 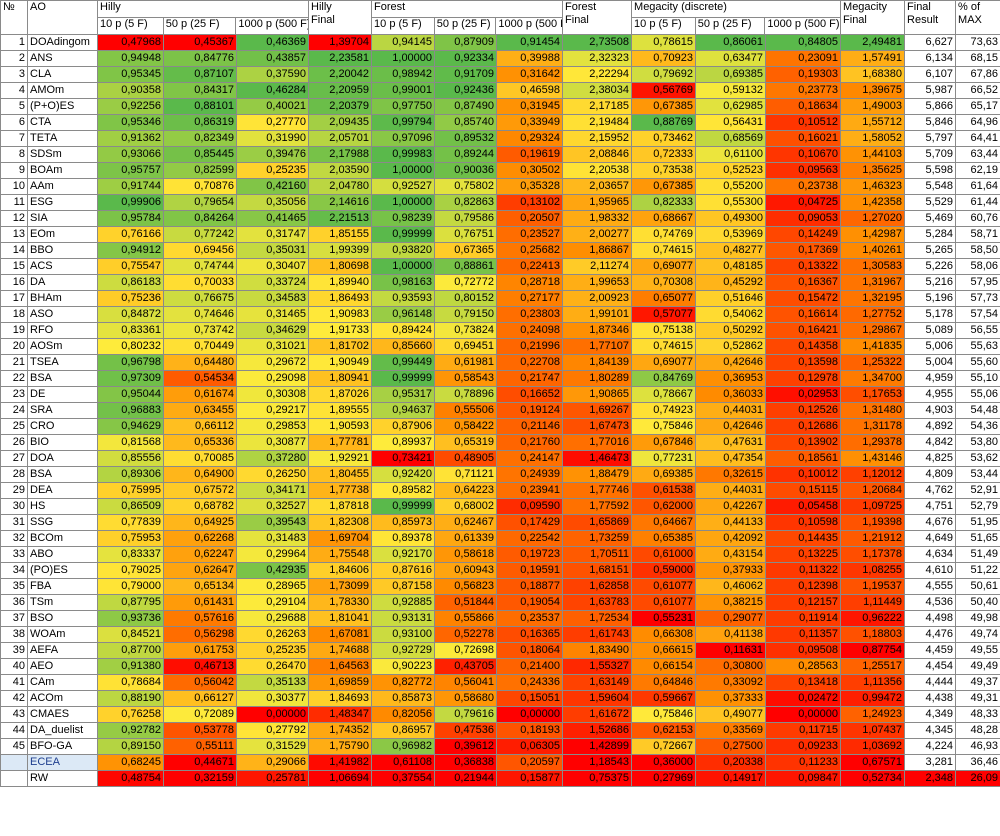 I want to click on value-cell: 1,87346, so click(x=597, y=330).